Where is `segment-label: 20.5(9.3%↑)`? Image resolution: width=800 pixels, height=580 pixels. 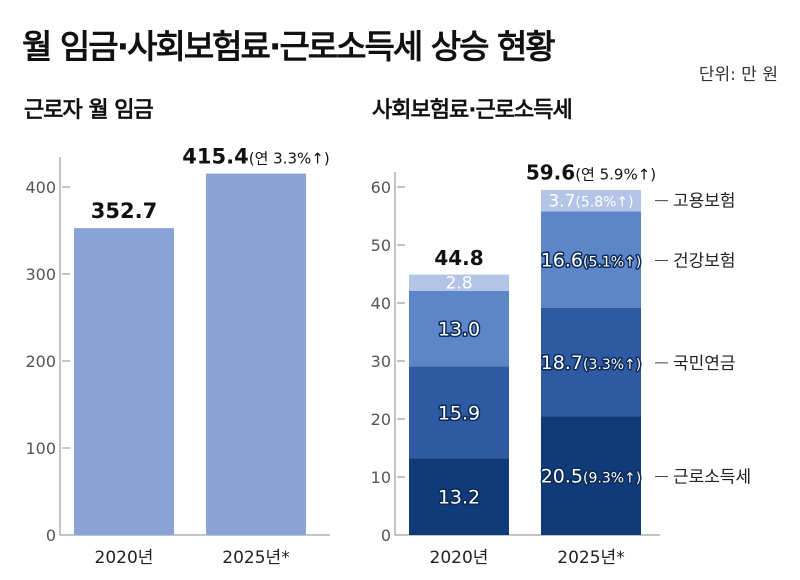
segment-label: 20.5(9.3%↑) is located at coordinates (591, 477).